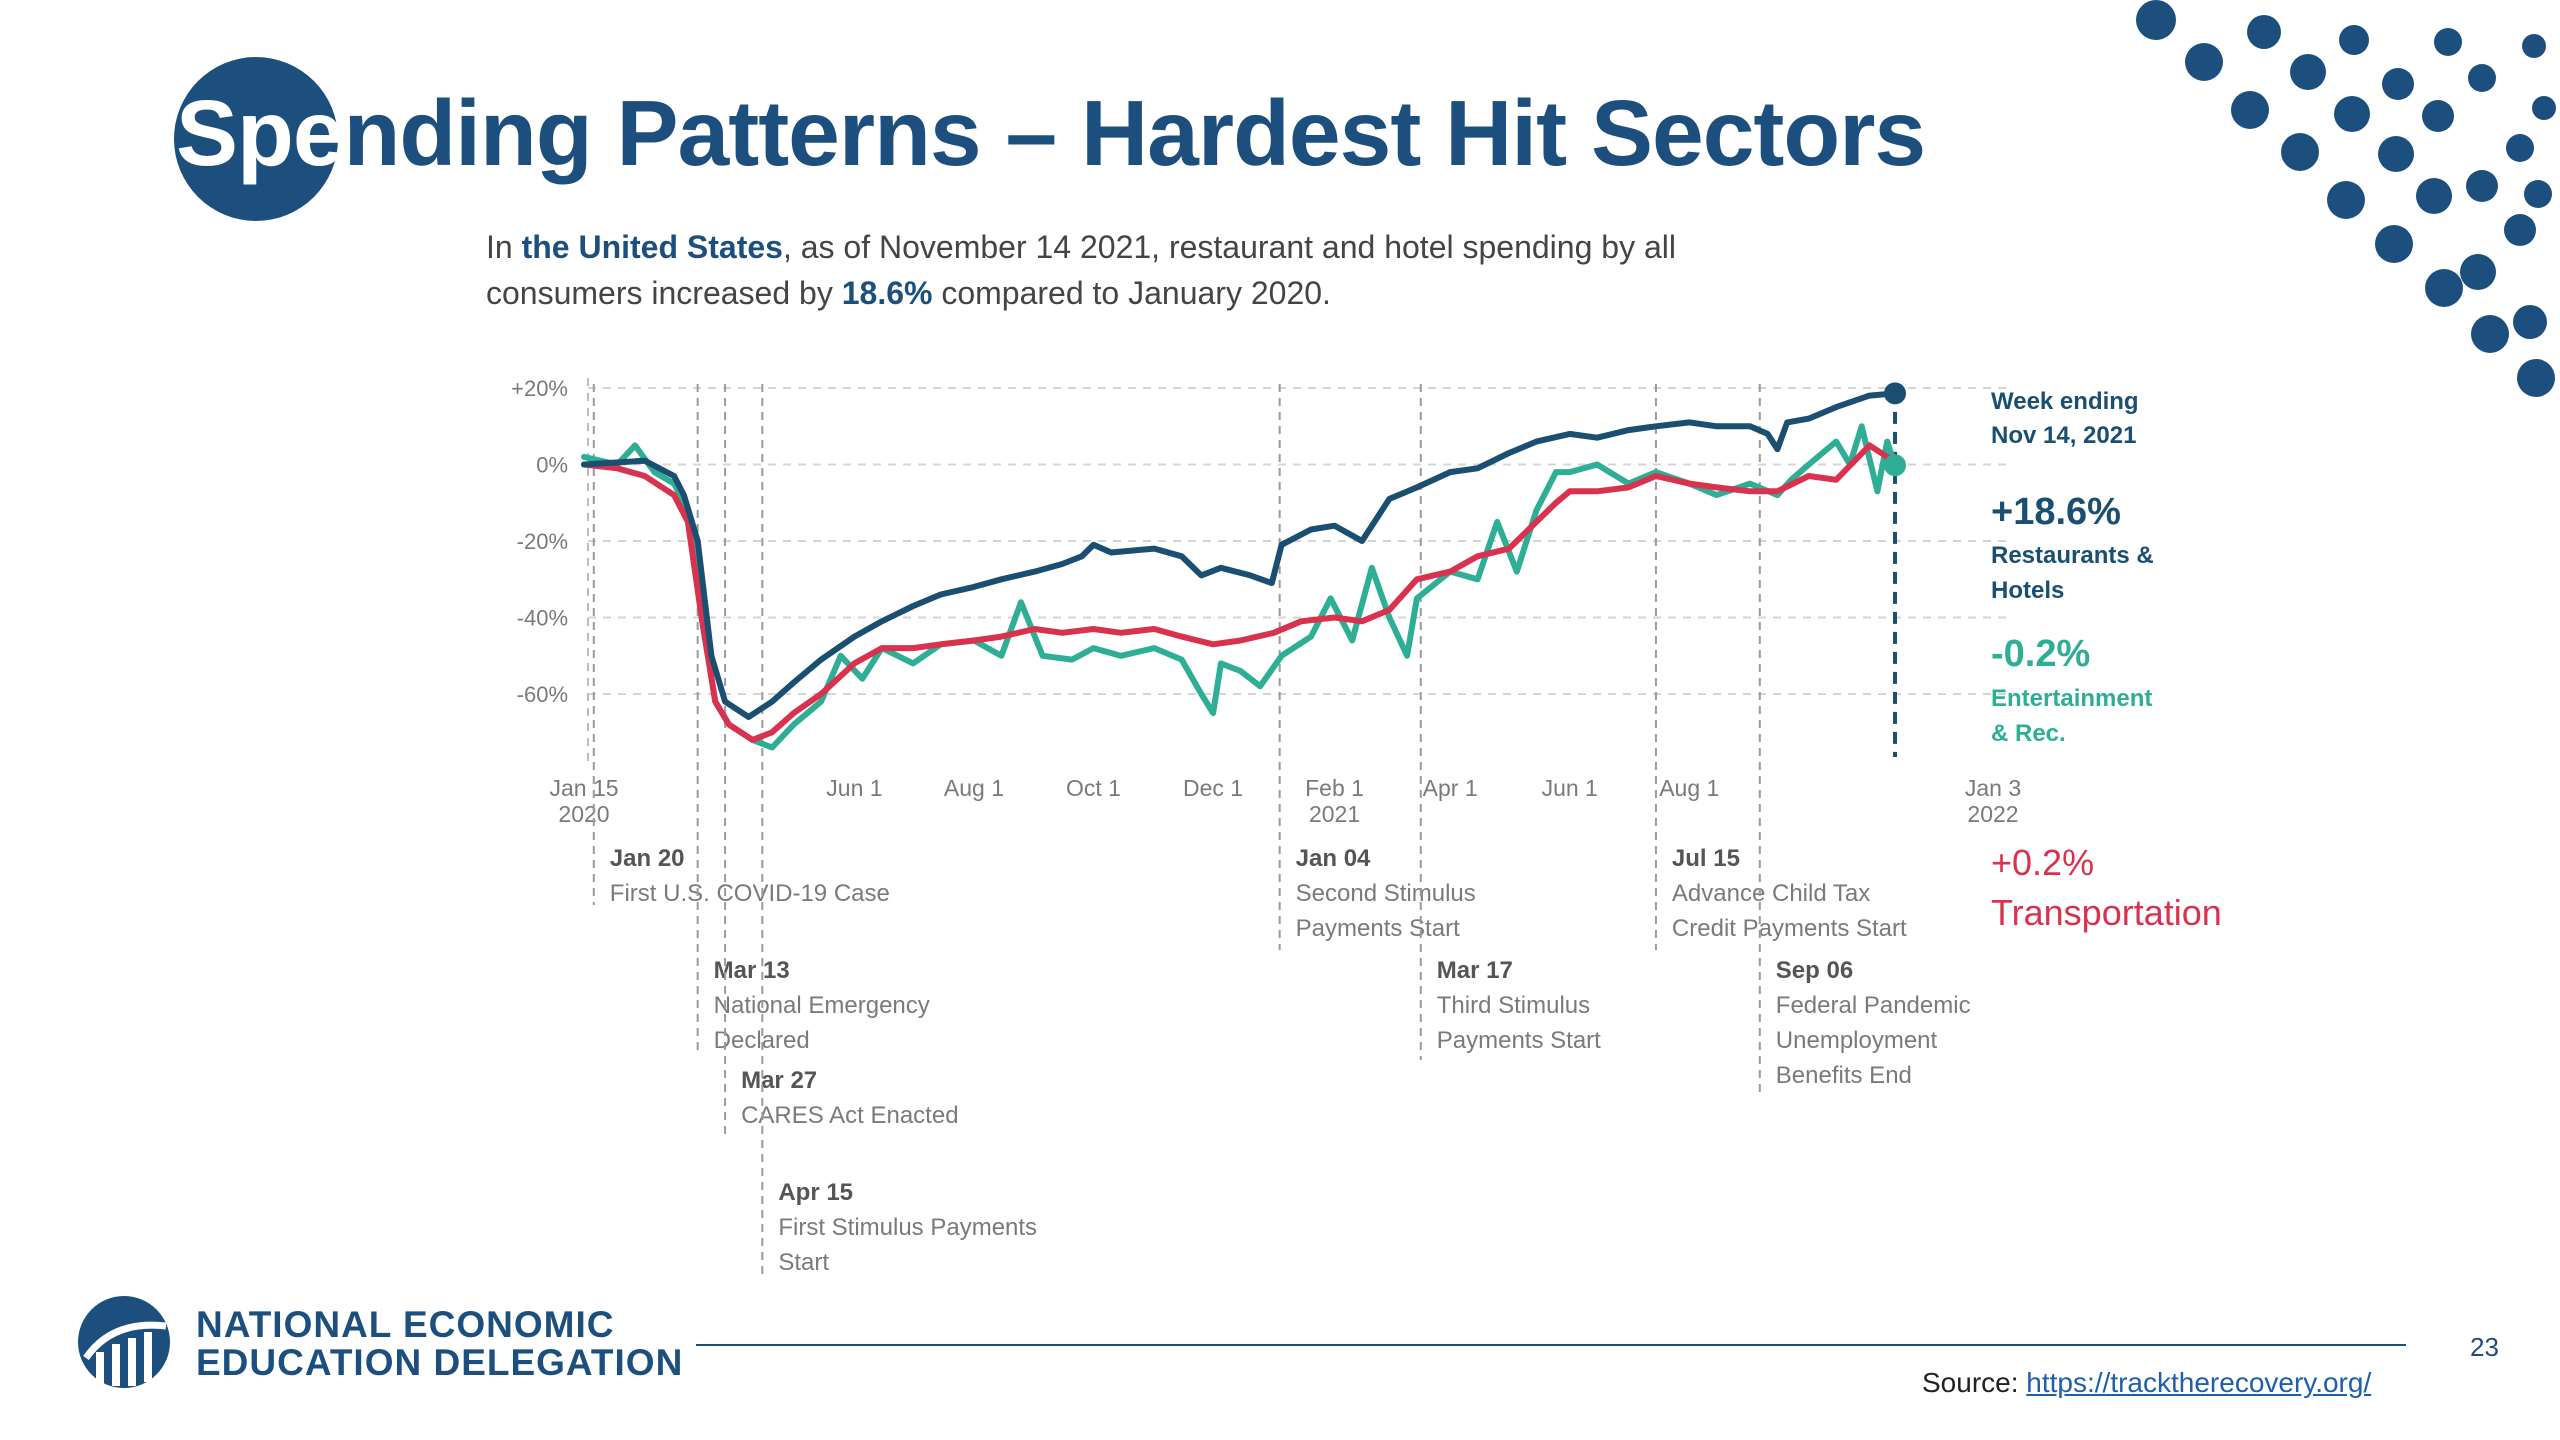 This screenshot has width=2560, height=1440. I want to click on source-link: https://tracktherecovery.org/, so click(2199, 1382).